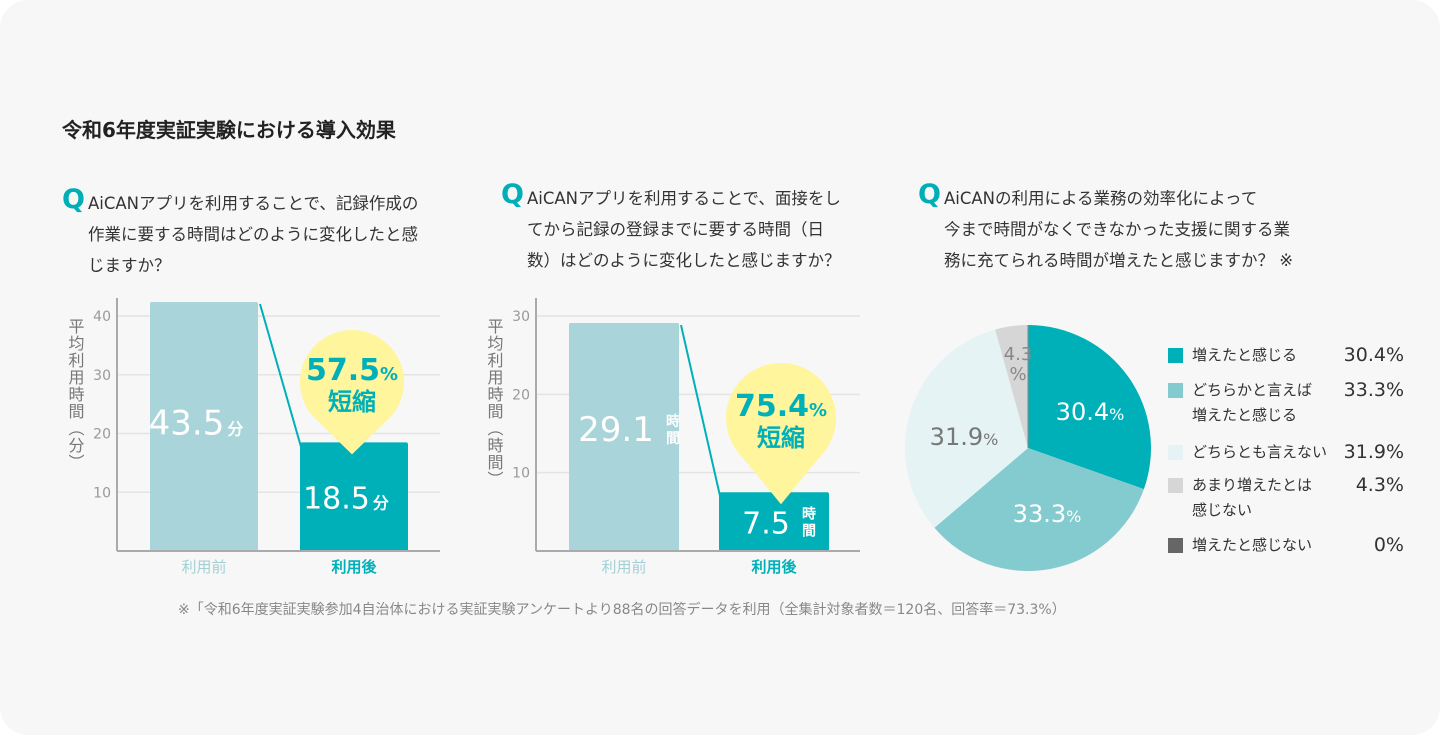  What do you see at coordinates (343, 370) in the screenshot?
I see `callout-number: 57.5` at bounding box center [343, 370].